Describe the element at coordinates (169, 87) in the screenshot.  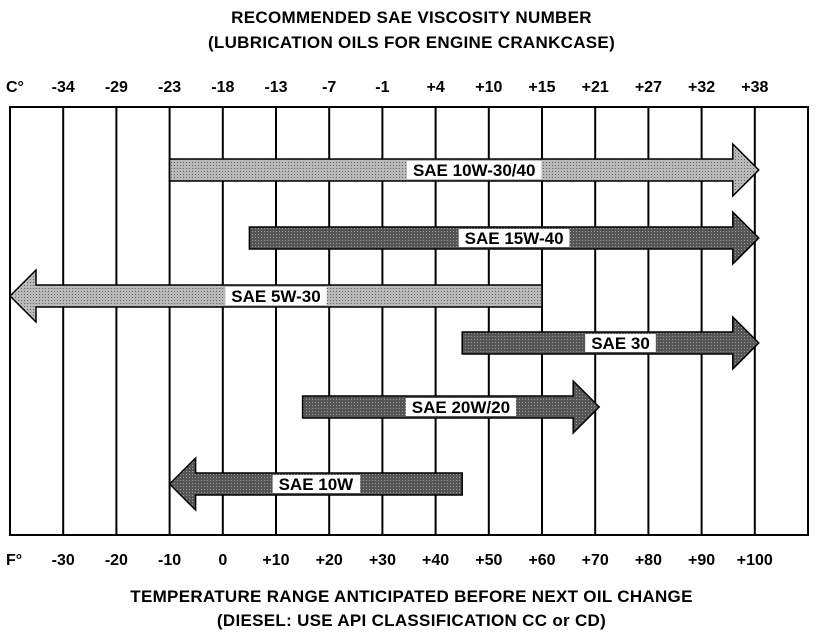
I see `celsius-tick-label: -23` at that location.